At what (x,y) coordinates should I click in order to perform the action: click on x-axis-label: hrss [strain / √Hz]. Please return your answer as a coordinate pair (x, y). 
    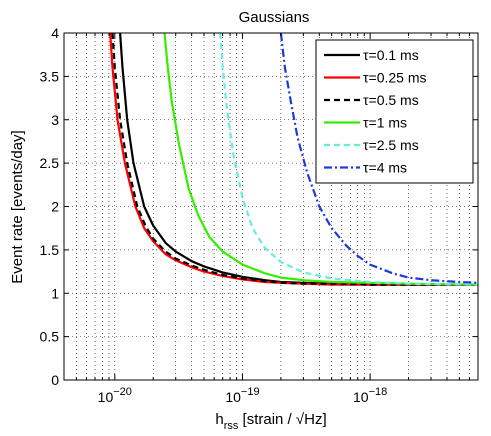
    Looking at the image, I should click on (270, 421).